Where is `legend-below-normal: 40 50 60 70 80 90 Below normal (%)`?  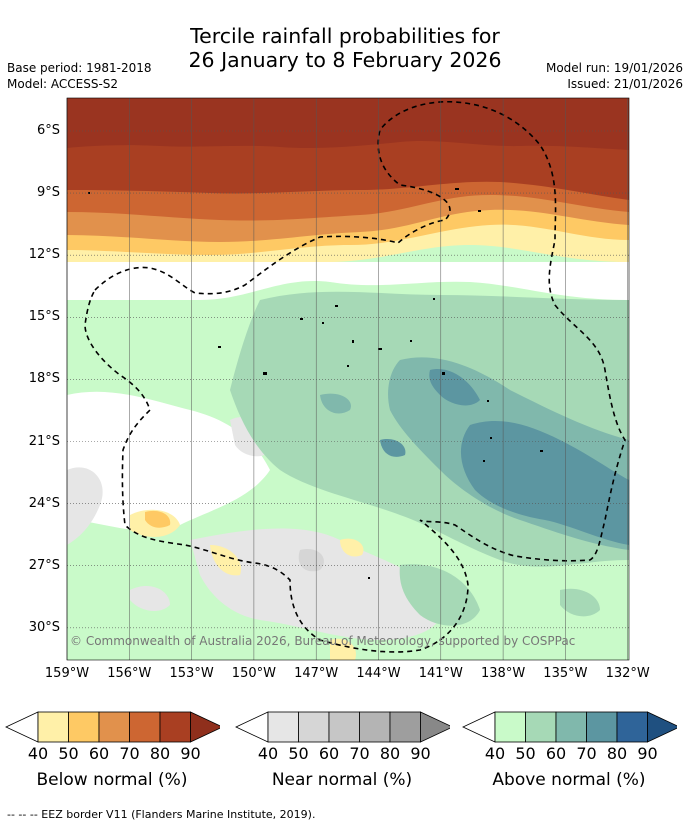
legend-below-normal: 40 50 60 70 80 90 Below normal (%) is located at coordinates (112, 755).